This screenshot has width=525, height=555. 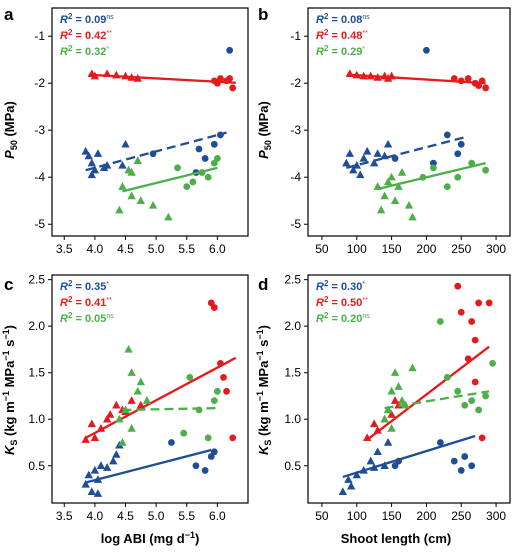 What do you see at coordinates (84, 286) in the screenshot?
I see `r-squared-label: R2 = 0.35*` at bounding box center [84, 286].